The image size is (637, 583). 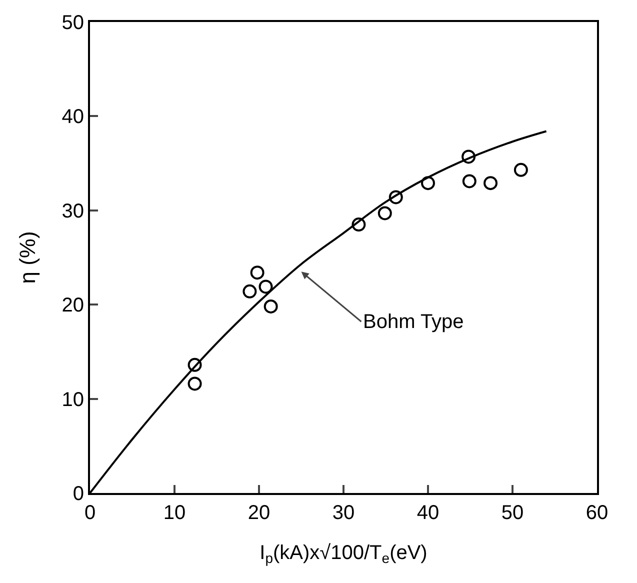 What do you see at coordinates (428, 513) in the screenshot?
I see `x-tick-label: 40` at bounding box center [428, 513].